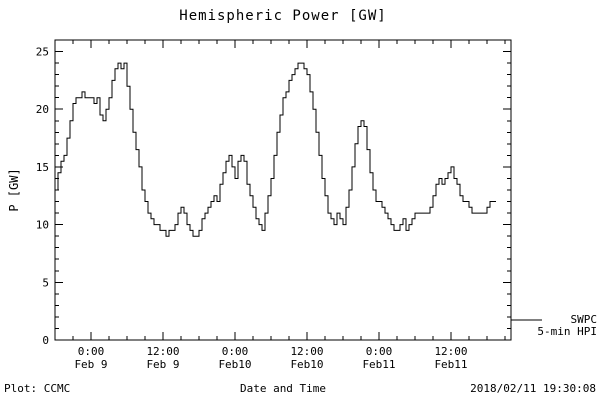  I want to click on legend-series-name: SWPC, so click(584, 319).